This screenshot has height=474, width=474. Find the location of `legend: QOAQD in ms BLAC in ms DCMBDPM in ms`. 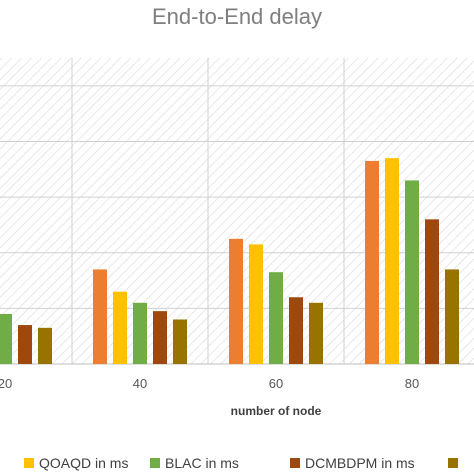

legend: QOAQD in ms BLAC in ms DCMBDPM in ms is located at coordinates (241, 463).